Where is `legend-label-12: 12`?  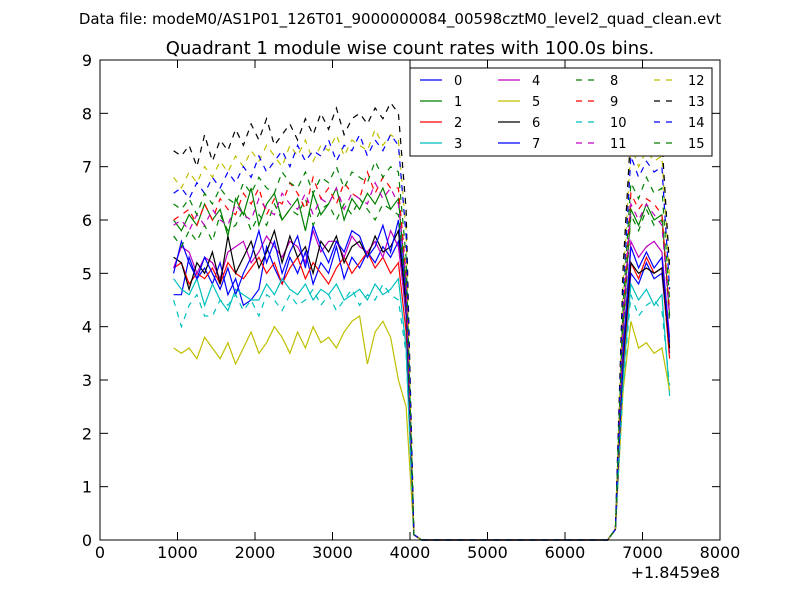 legend-label-12: 12 is located at coordinates (696, 81).